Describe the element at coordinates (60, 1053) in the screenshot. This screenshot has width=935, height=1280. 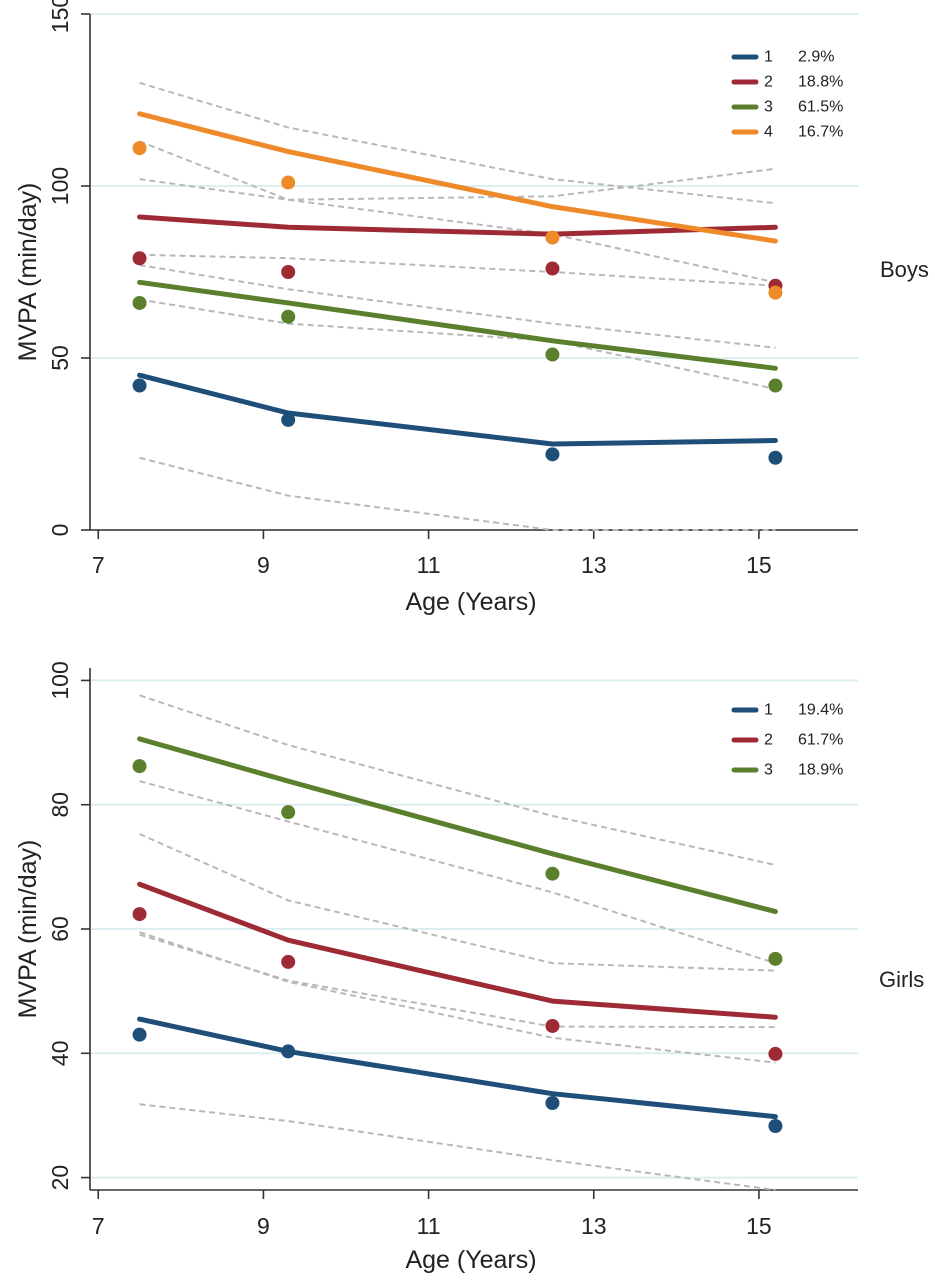
I see `y-tick-label: 40` at that location.